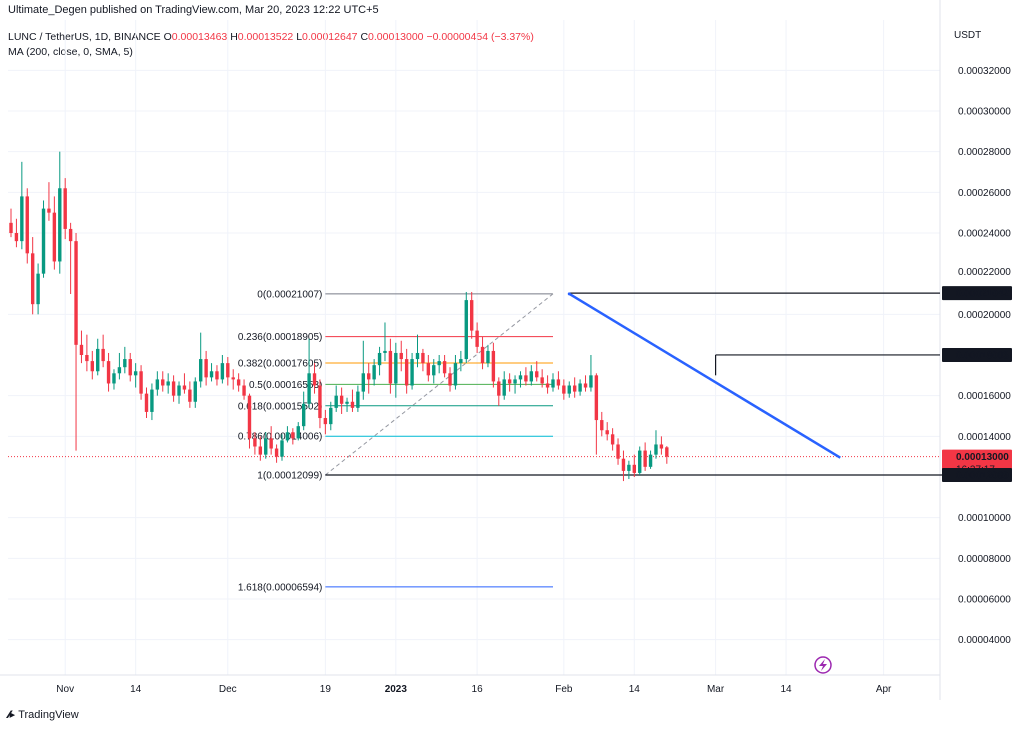  I want to click on fib-level-label: 0.786(0.00014006), so click(280, 437).